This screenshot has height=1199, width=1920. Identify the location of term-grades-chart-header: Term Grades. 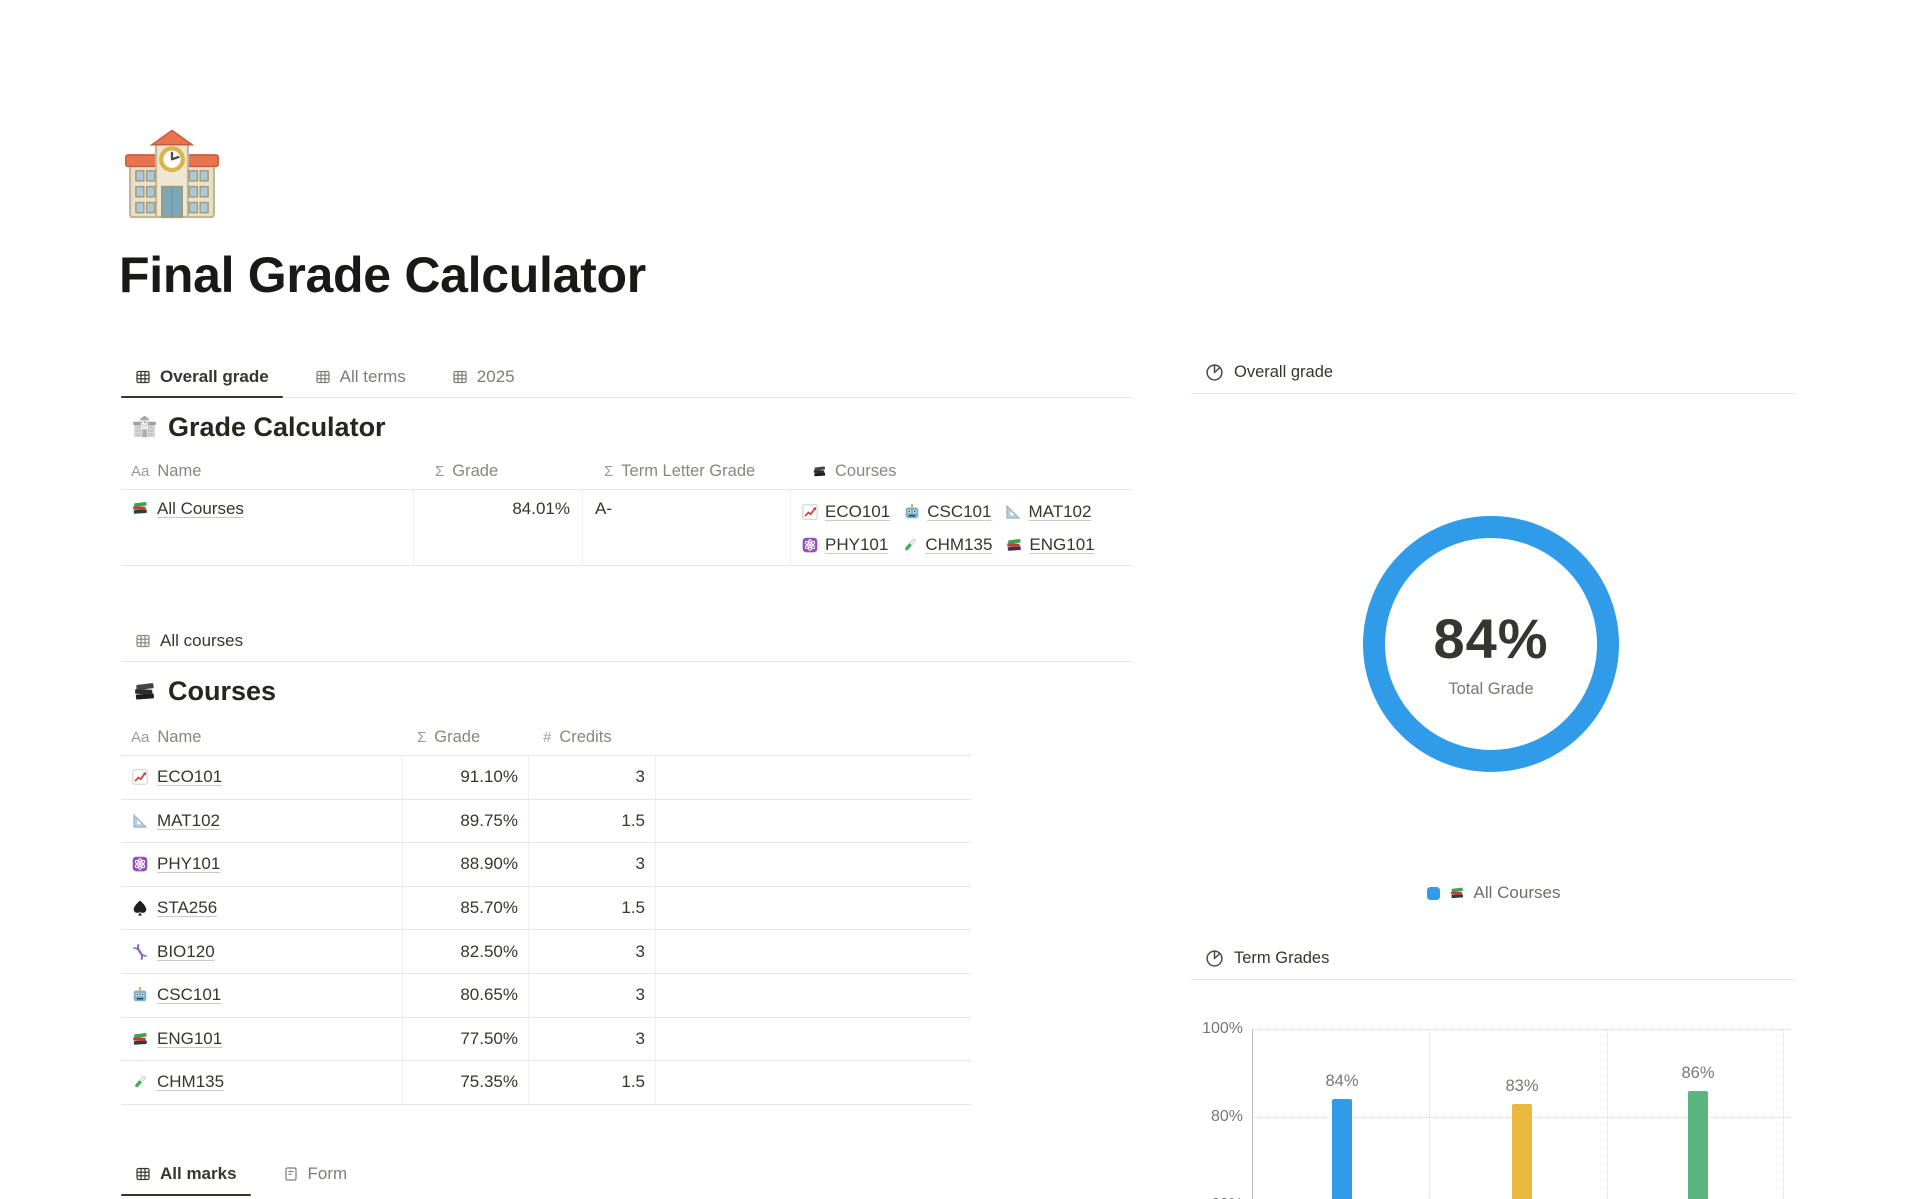
(1493, 959).